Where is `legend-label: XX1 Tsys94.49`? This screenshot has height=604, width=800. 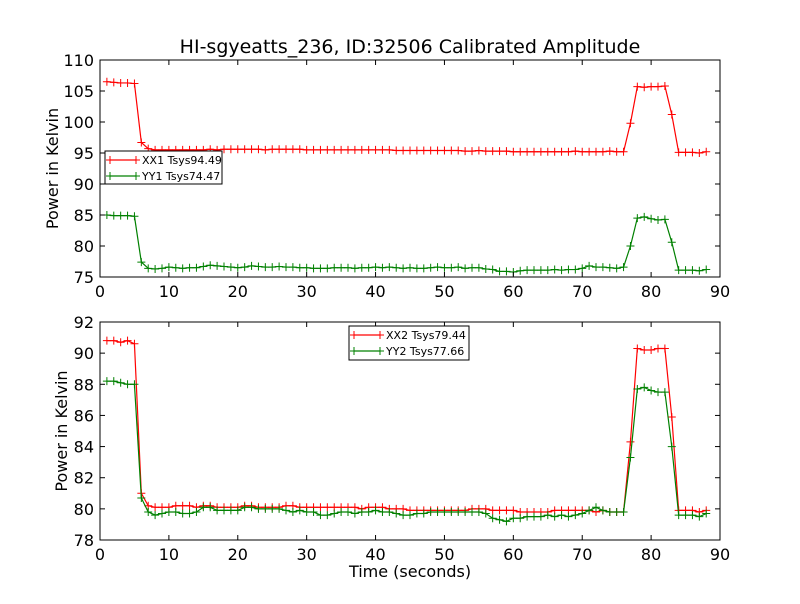
legend-label: XX1 Tsys94.49 is located at coordinates (182, 160).